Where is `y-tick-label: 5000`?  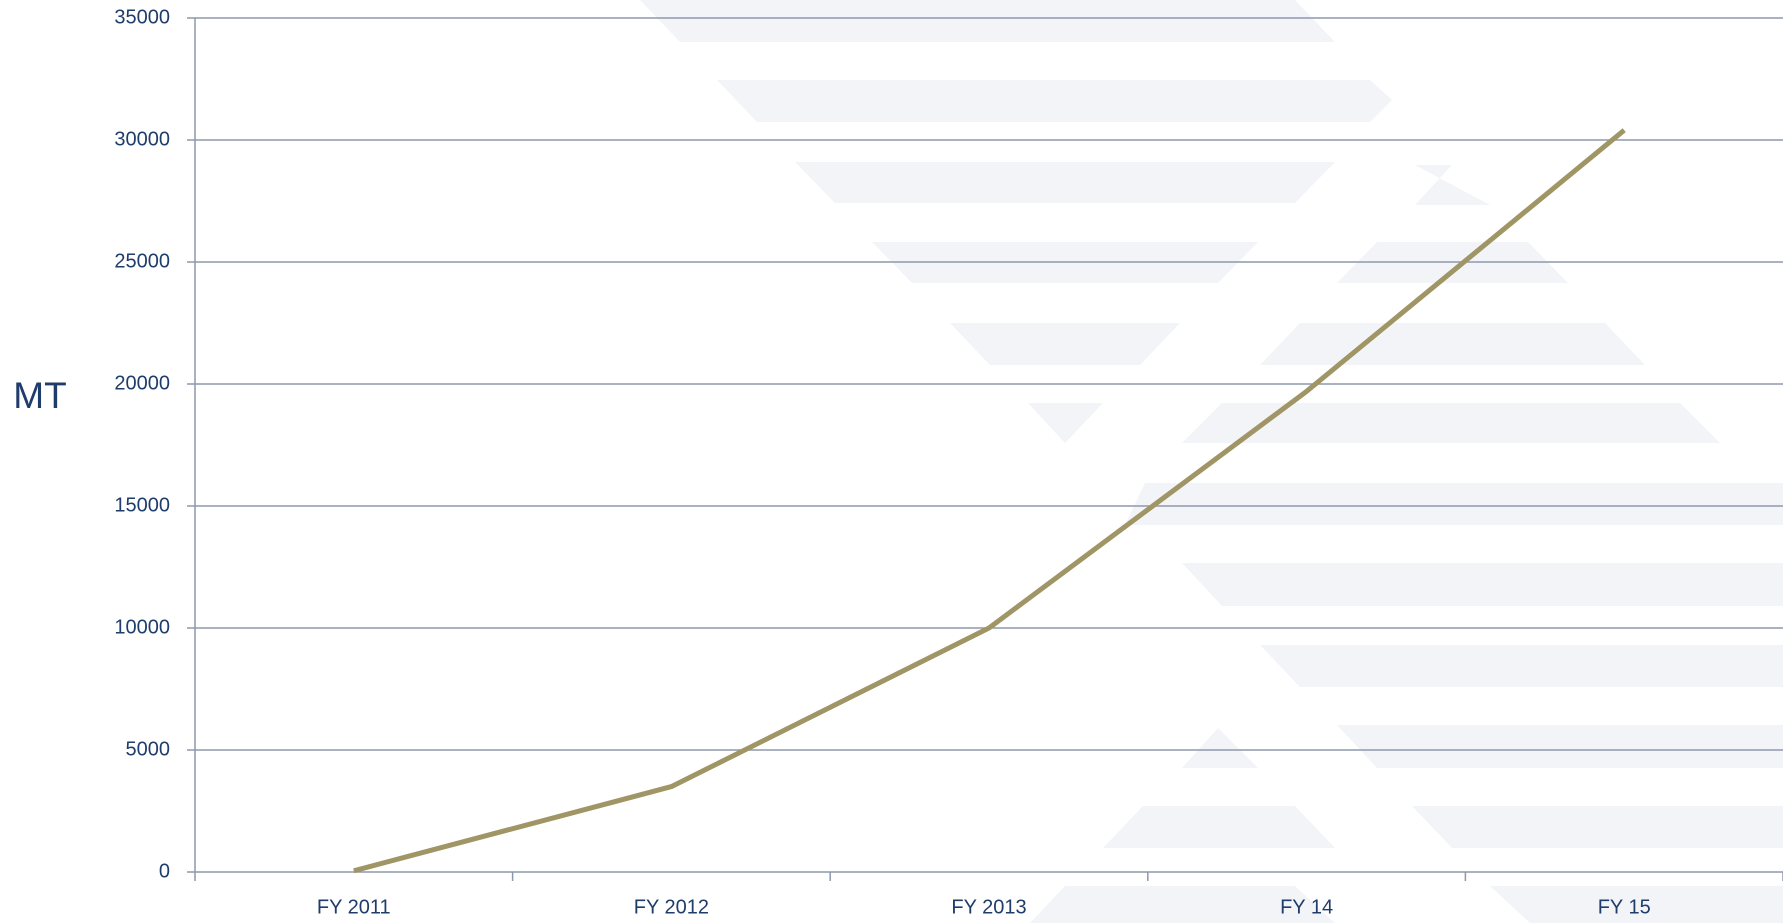 y-tick-label: 5000 is located at coordinates (148, 749).